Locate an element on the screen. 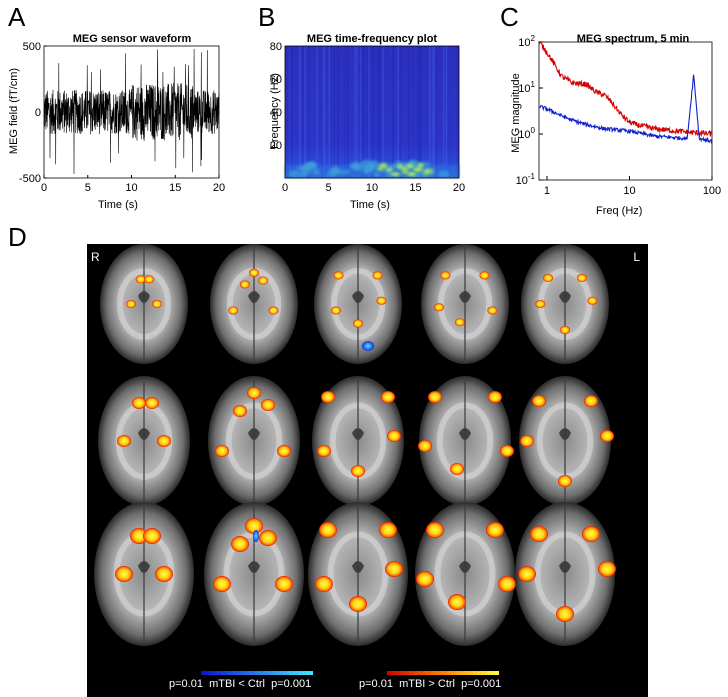  tf-heatmap-stripes is located at coordinates (372, 112).